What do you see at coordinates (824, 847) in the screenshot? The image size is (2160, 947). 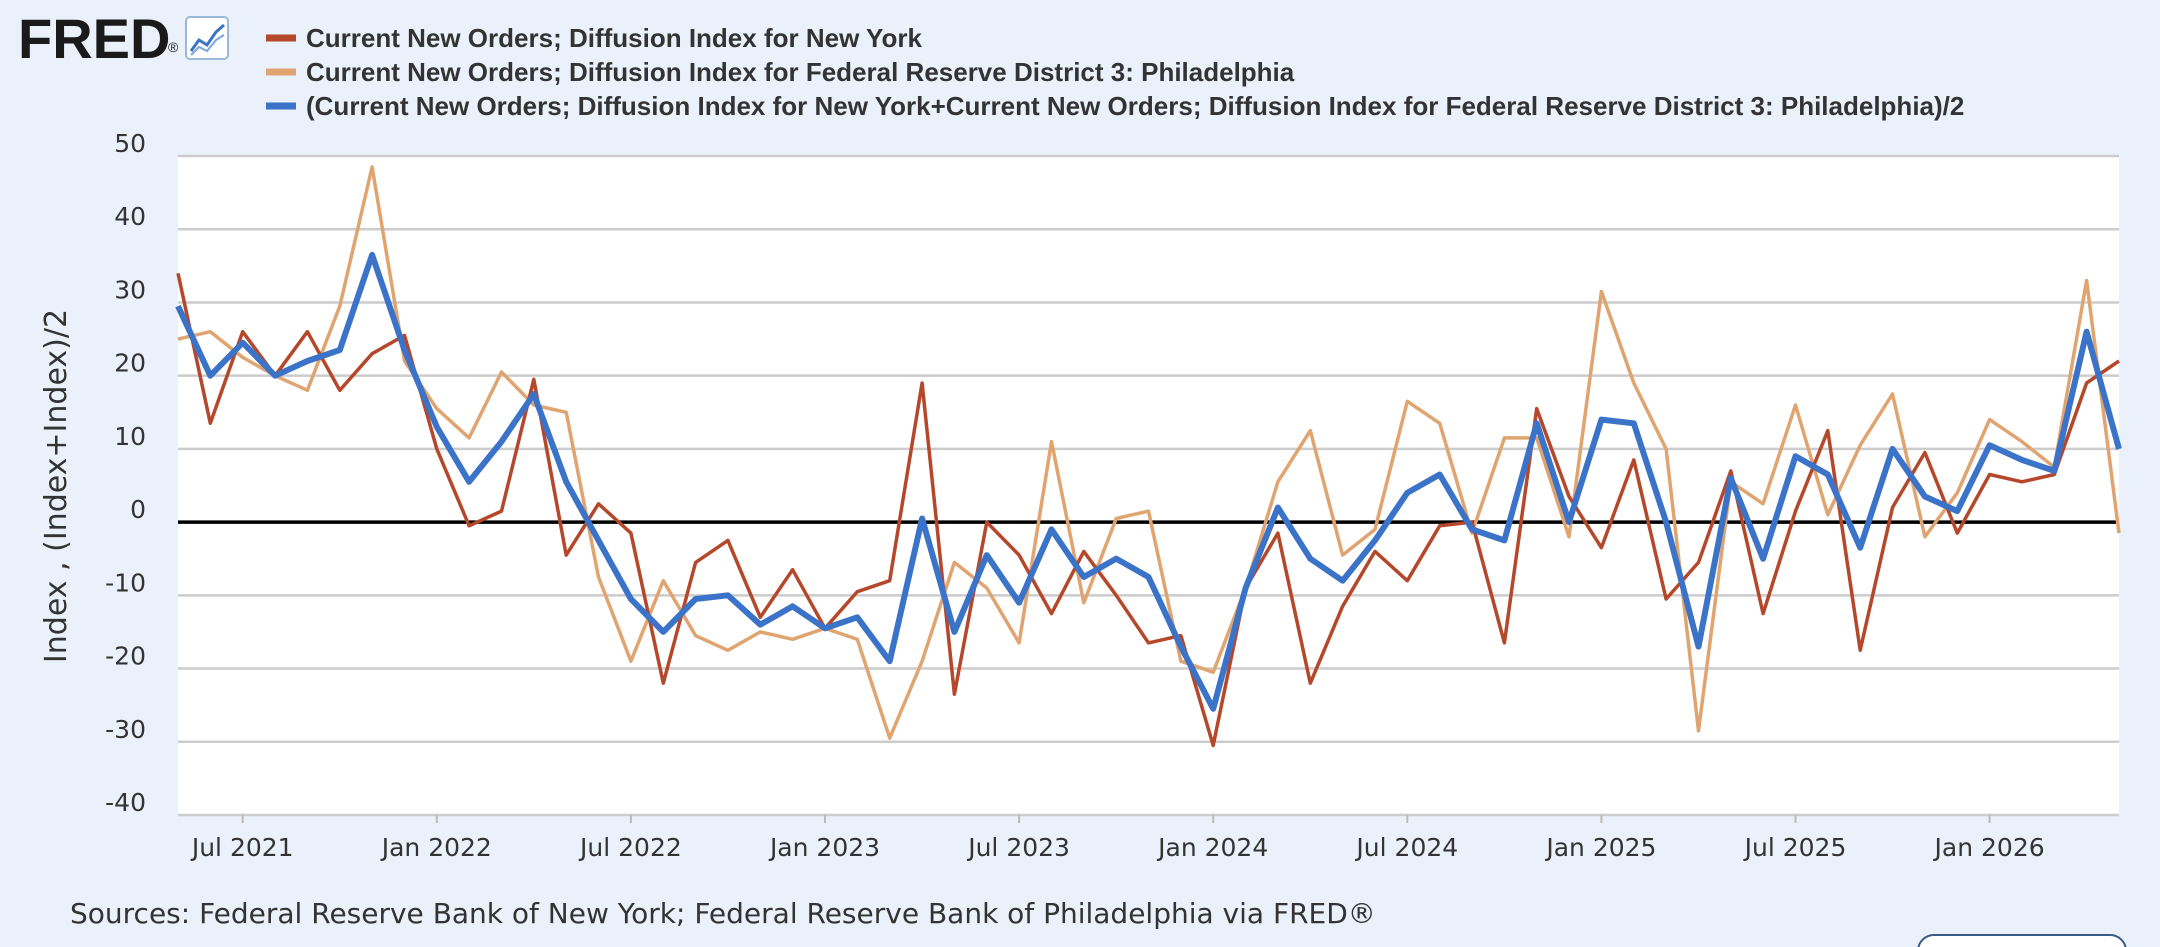 I see `x-tick-label: Jan 2023` at bounding box center [824, 847].